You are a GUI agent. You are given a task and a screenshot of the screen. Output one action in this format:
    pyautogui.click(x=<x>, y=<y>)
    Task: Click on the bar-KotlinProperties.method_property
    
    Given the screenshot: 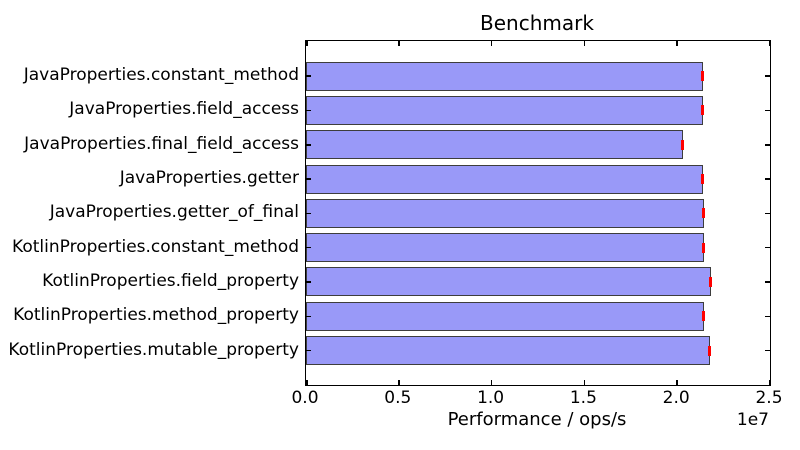 What is the action you would take?
    pyautogui.click(x=505, y=316)
    